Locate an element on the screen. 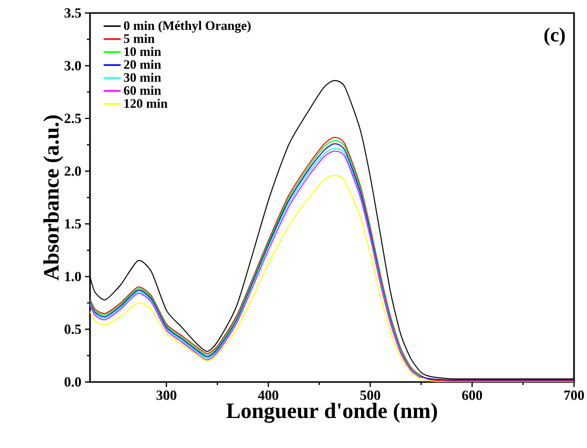 Image resolution: width=587 pixels, height=448 pixels. legend-label: 120 min is located at coordinates (146, 103).